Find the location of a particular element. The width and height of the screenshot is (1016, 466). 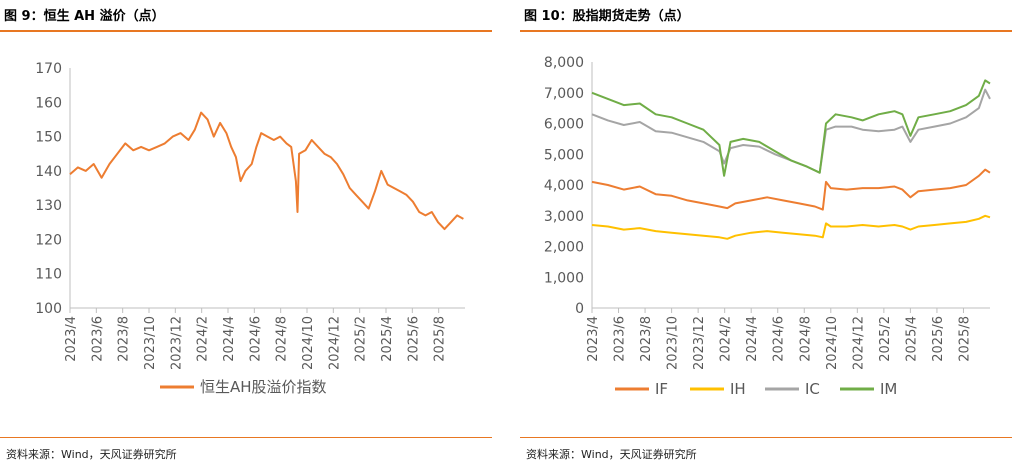

legend-label-ih: IH is located at coordinates (738, 389).